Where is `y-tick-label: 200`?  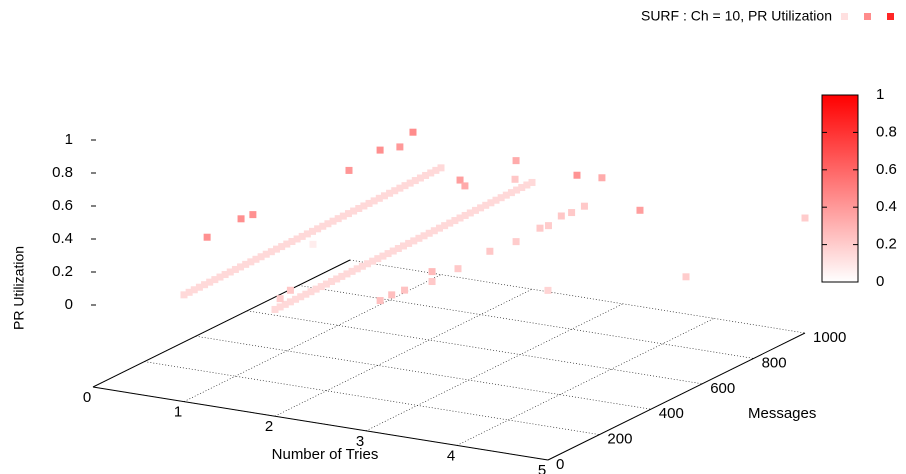 y-tick-label: 200 is located at coordinates (619, 439).